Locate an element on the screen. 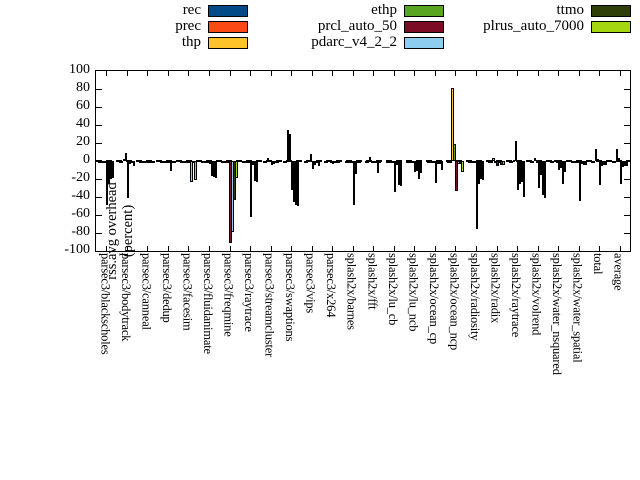 This screenshot has height=480, width=640. x-tick-label: splash2x/radiosity is located at coordinates (474, 297).